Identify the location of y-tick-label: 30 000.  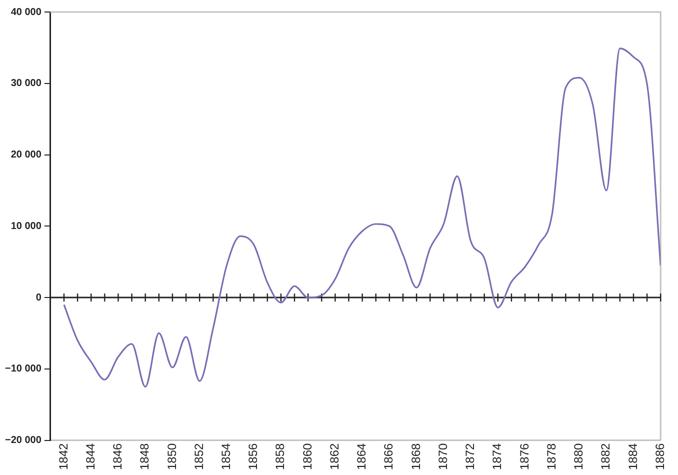
(26, 84).